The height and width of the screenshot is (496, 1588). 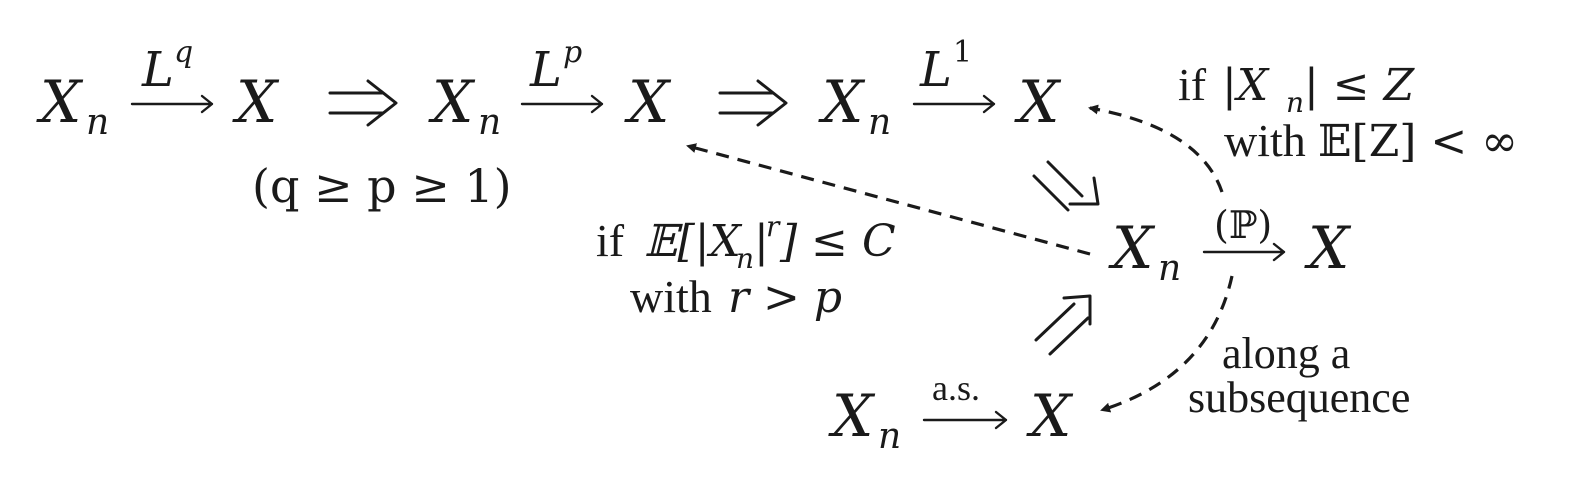 I want to click on subsequence-label: along a subsequence, so click(x=1299, y=375).